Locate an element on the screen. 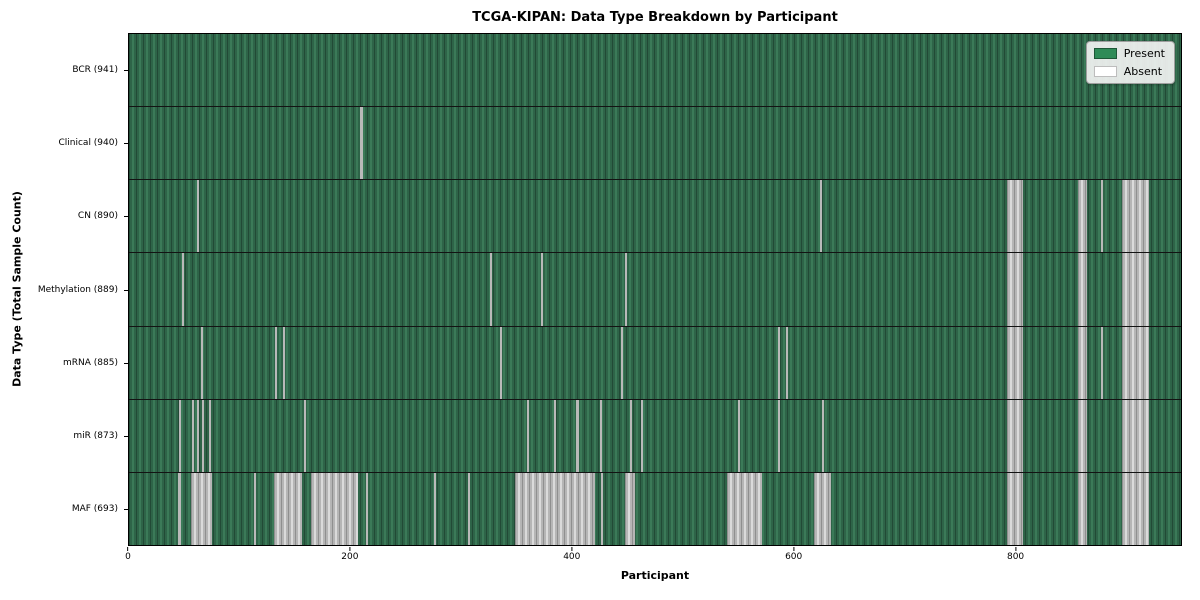  legend-item-absent: Absent is located at coordinates (1129, 71).